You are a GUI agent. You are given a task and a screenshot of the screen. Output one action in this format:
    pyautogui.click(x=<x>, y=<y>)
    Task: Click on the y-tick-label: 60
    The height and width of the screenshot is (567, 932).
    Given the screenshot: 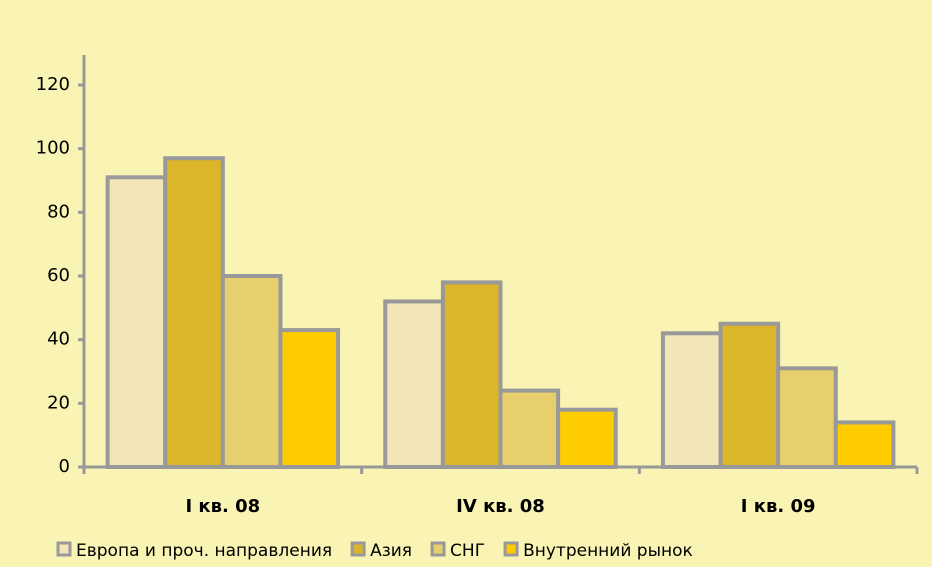 What is the action you would take?
    pyautogui.click(x=58, y=275)
    